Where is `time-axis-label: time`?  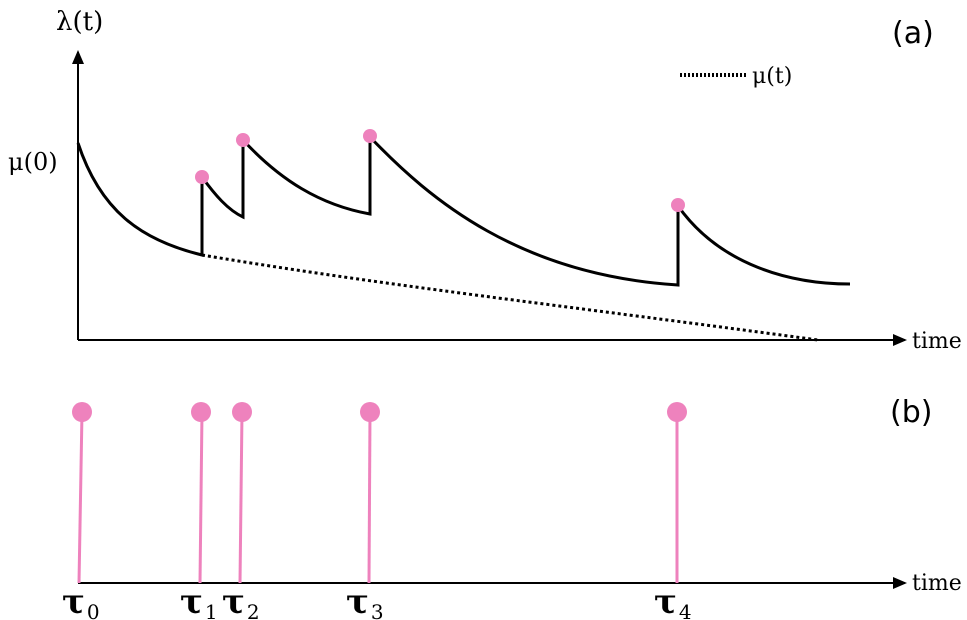
time-axis-label: time is located at coordinates (937, 583).